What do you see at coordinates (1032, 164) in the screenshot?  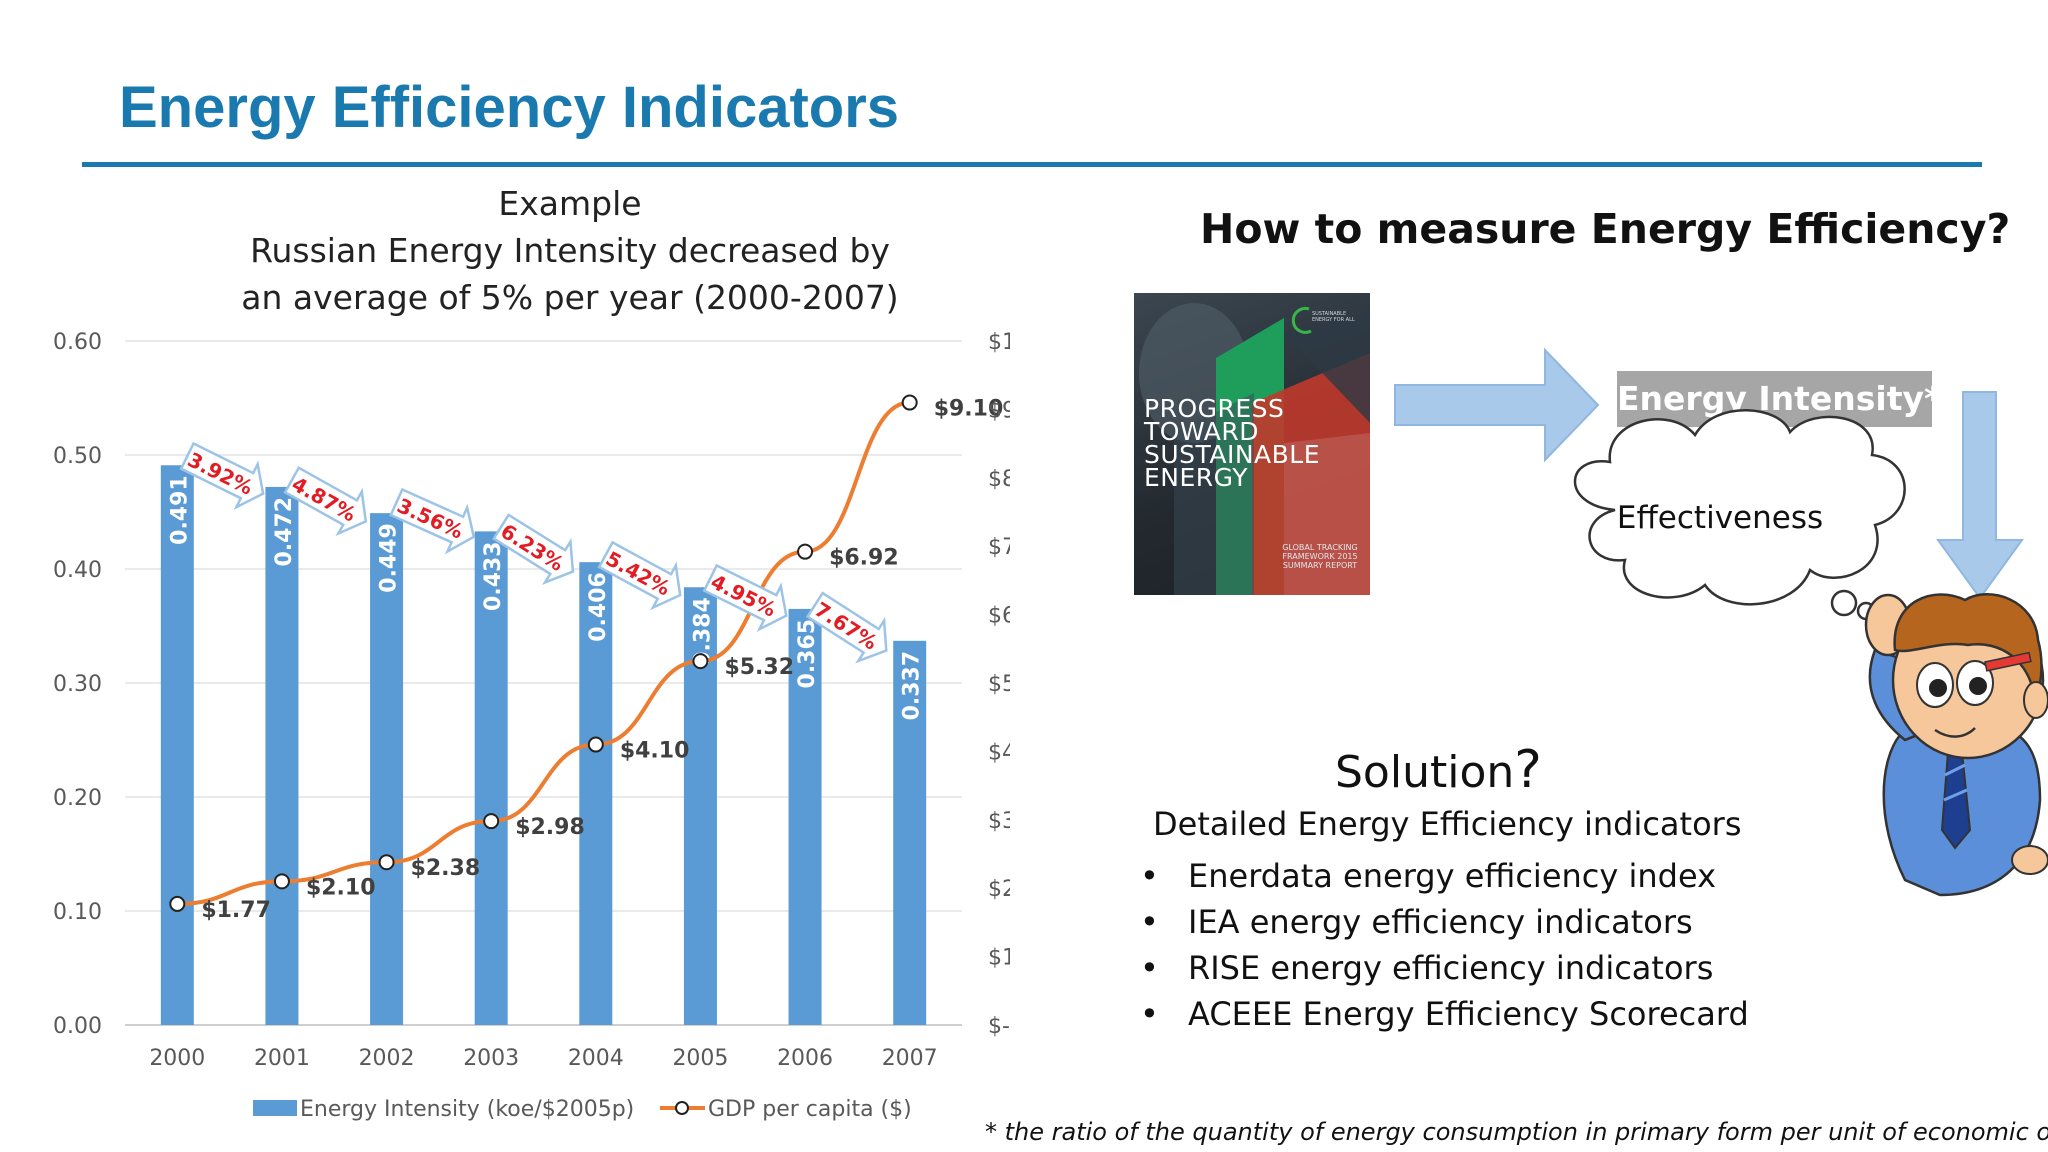 I see `title-divider` at bounding box center [1032, 164].